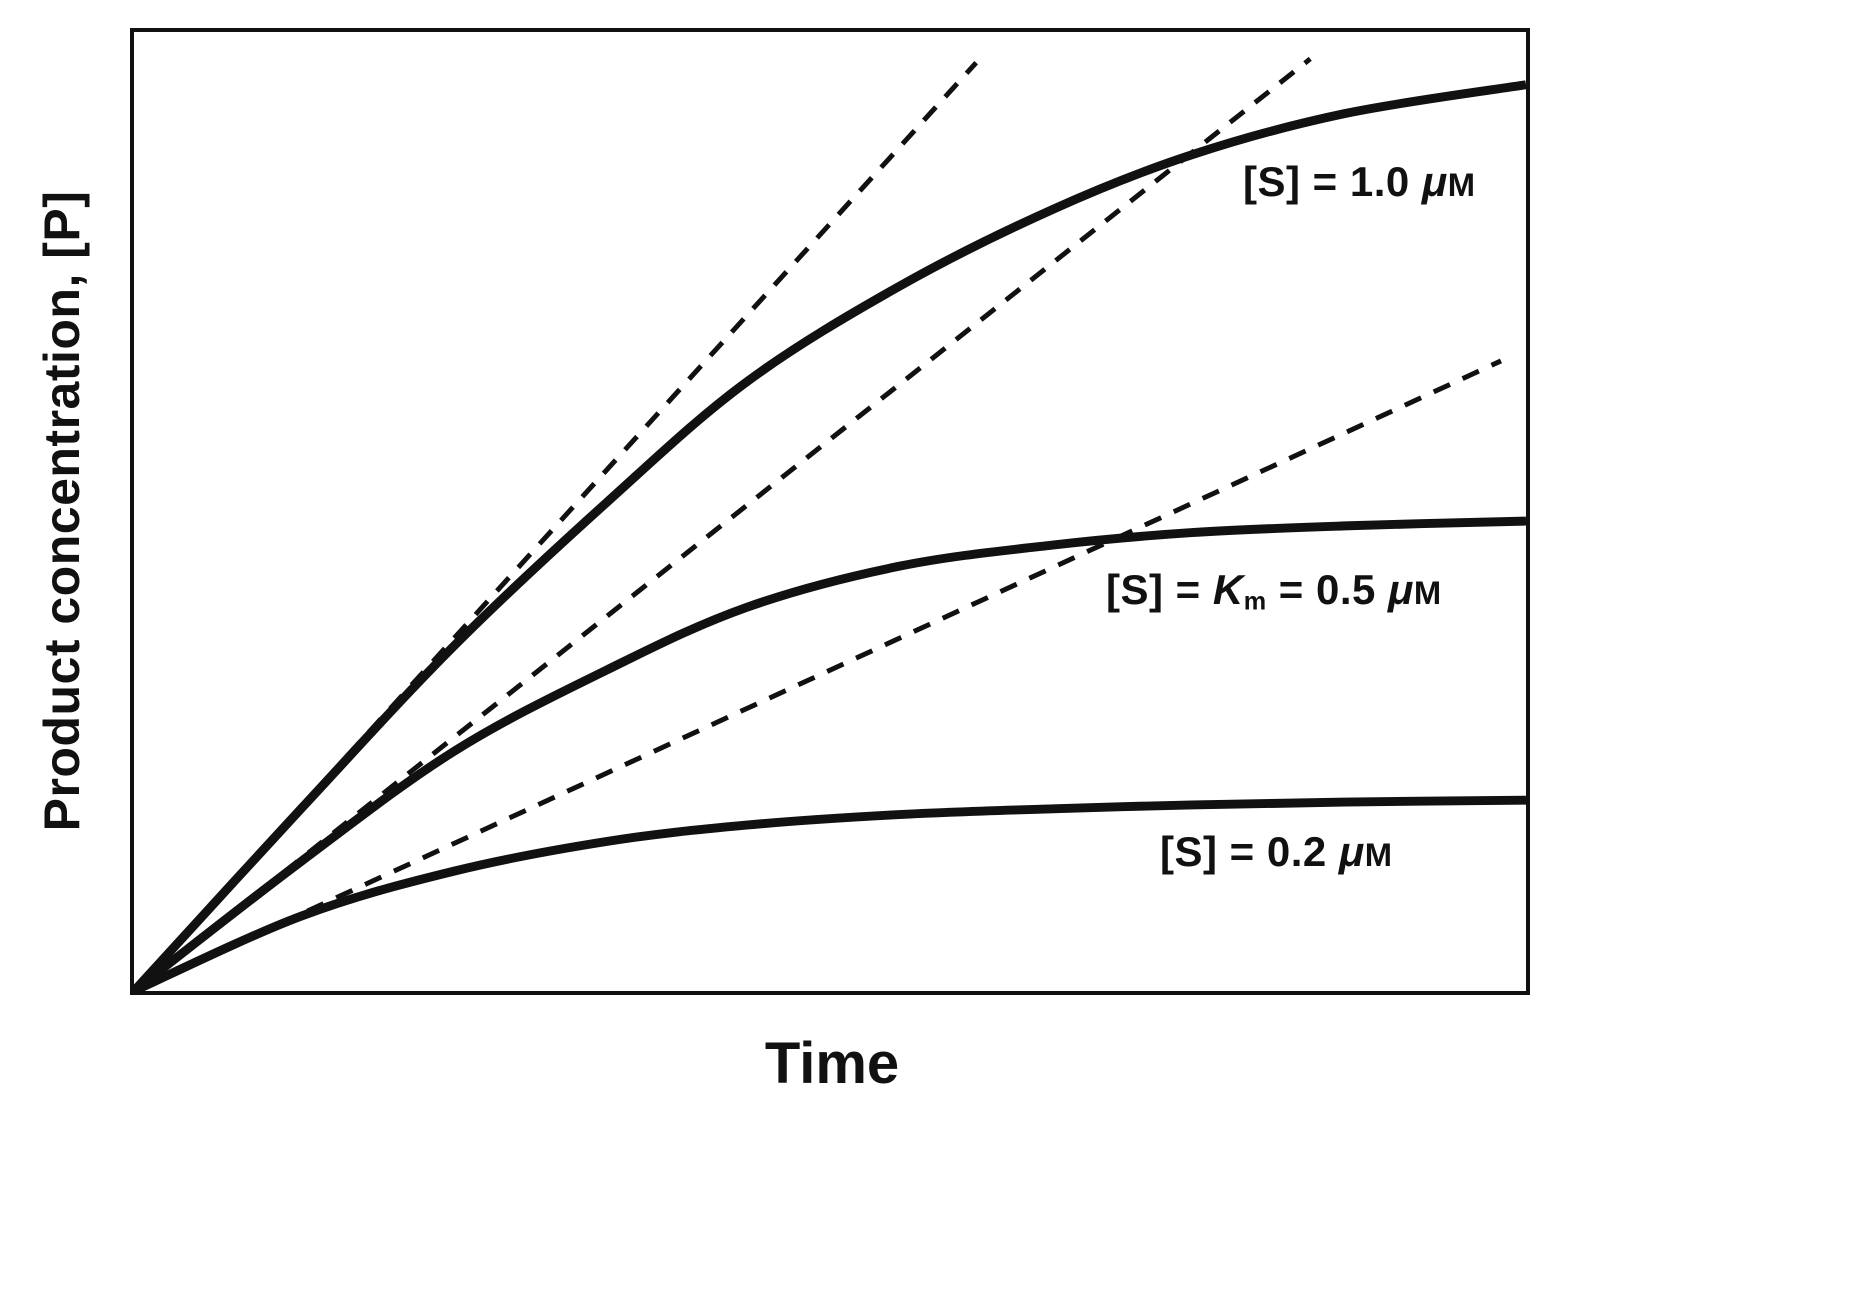 The height and width of the screenshot is (1300, 1856). I want to click on y-axis-label: Product concentration, [P], so click(62, 511).